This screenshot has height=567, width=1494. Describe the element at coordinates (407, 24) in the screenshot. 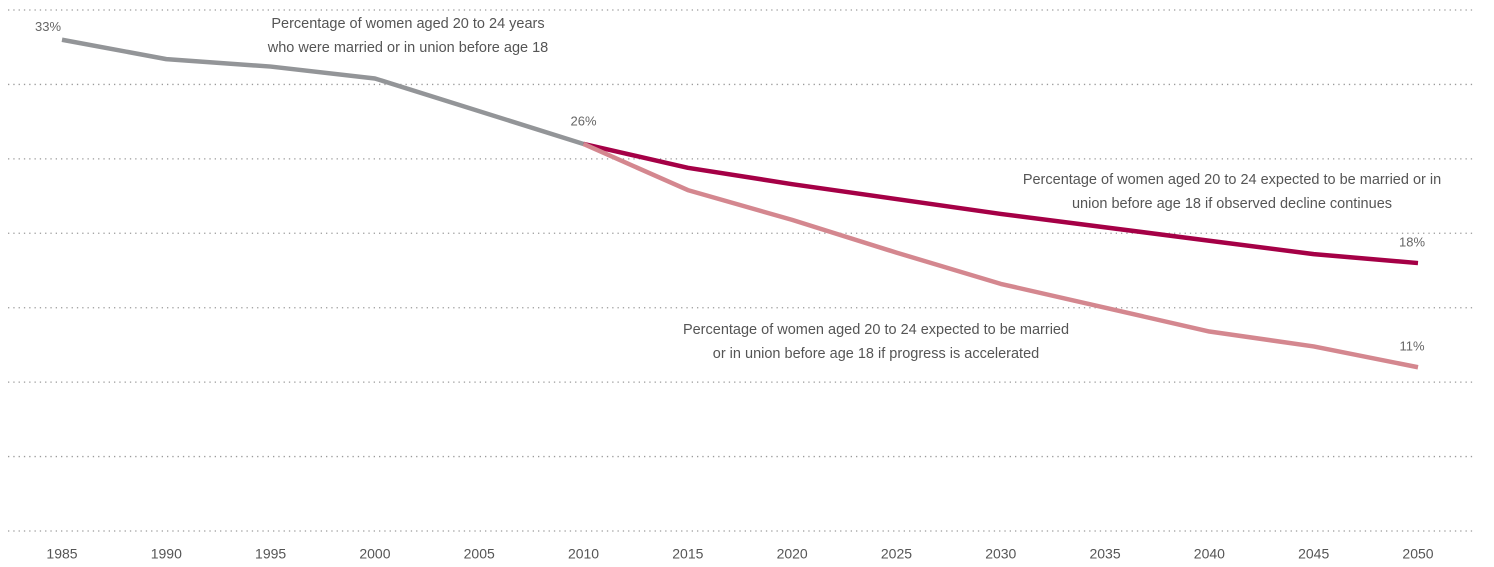

I see `series-annotation: Percentage of women aged 20 to 24 years` at that location.